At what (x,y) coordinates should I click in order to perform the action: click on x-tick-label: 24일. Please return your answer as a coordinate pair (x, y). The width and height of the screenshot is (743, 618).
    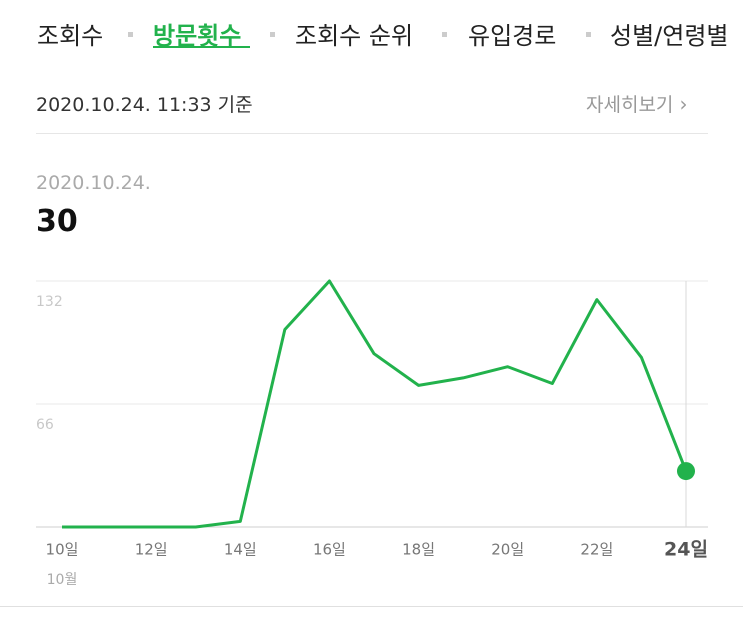
    Looking at the image, I should click on (686, 550).